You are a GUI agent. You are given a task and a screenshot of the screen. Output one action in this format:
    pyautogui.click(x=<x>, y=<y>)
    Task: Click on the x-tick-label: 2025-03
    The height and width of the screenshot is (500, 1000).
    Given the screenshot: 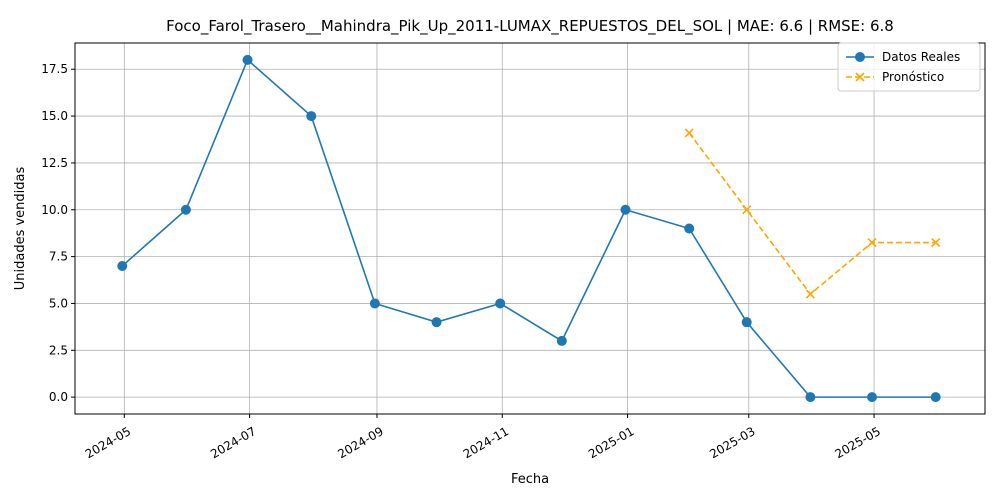 What is the action you would take?
    pyautogui.click(x=732, y=442)
    